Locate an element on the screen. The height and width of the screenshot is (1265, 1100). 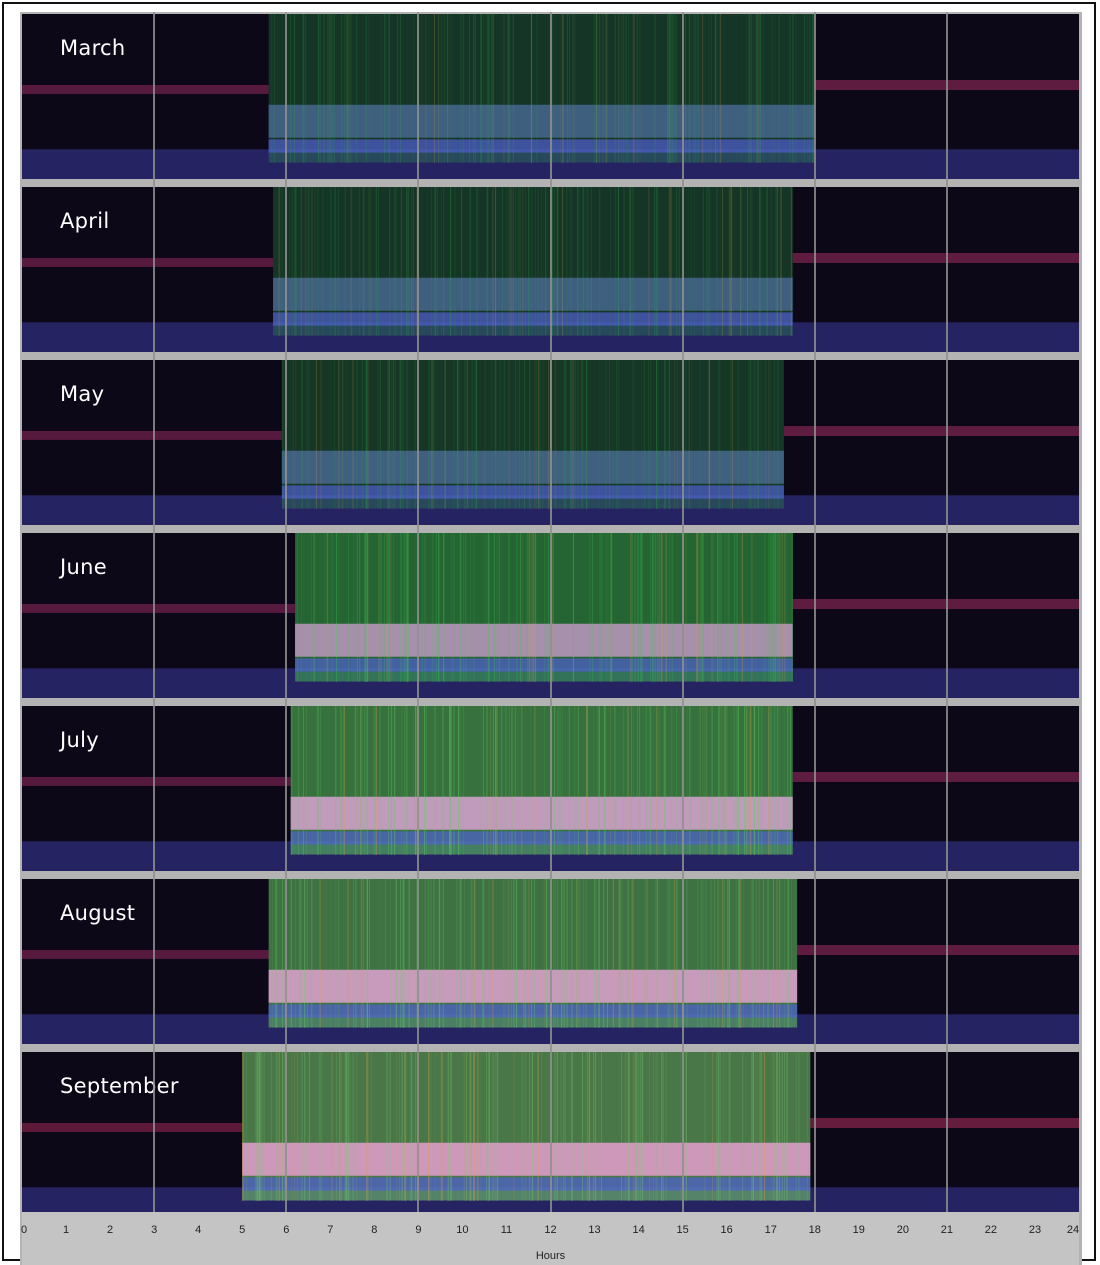
x-tick-label: 20 is located at coordinates (902, 1230).